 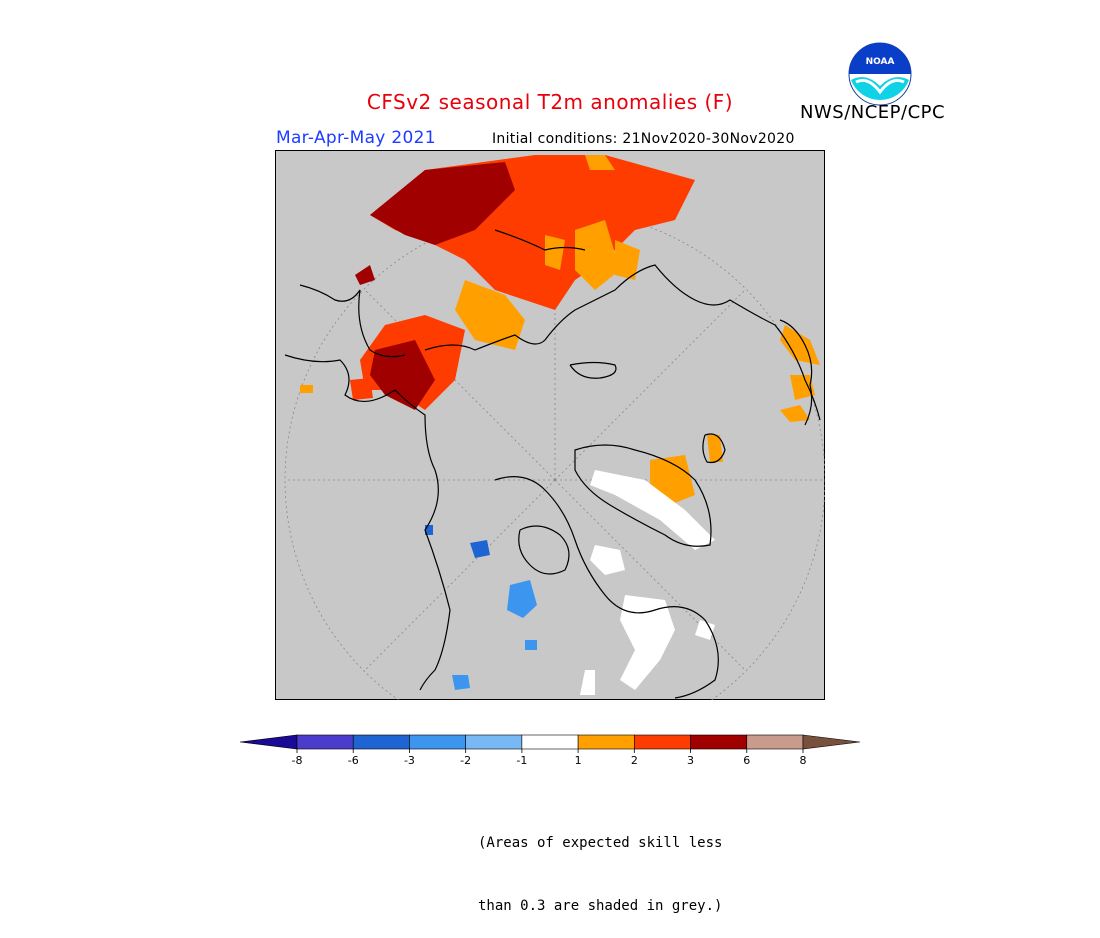 What do you see at coordinates (481, 607) in the screenshot?
I see `cool-anomaly-regions` at bounding box center [481, 607].